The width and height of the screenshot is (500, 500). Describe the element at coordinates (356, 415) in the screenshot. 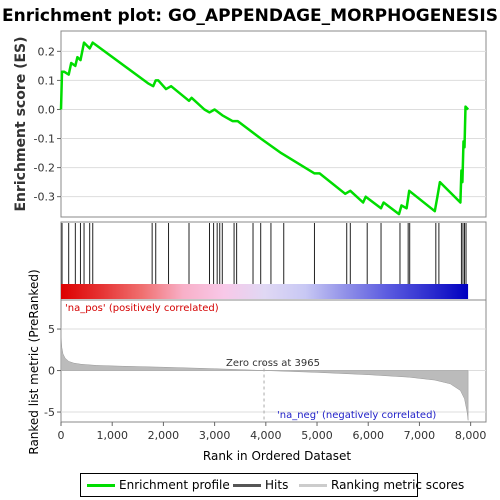

I see `negative-correlation-label: 'na_neg' (negatively correlated)` at that location.